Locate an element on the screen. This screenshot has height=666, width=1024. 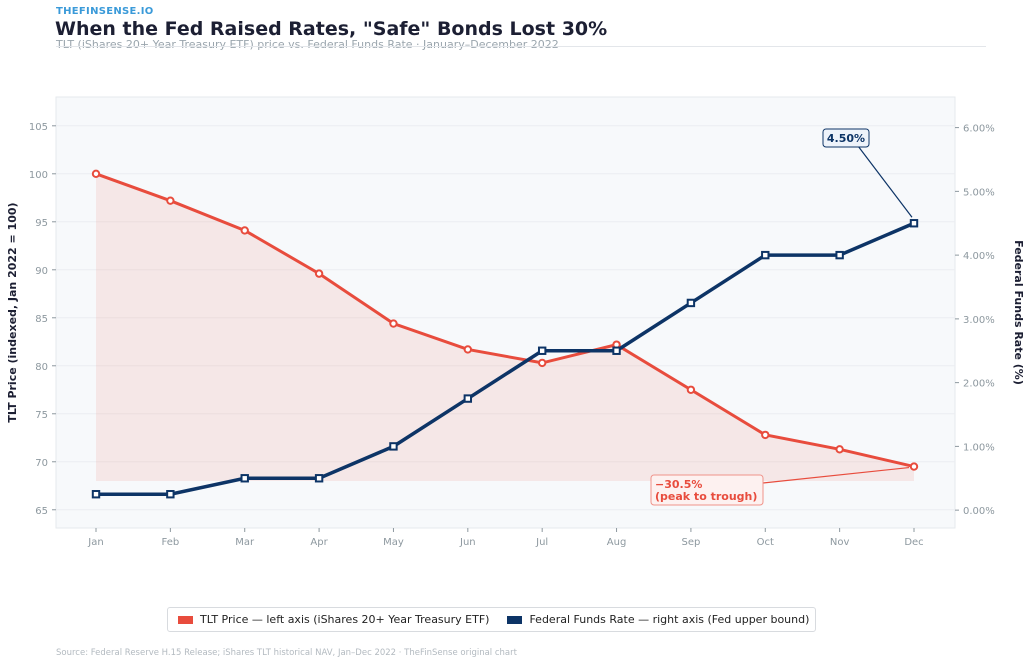
x-tick-label: Sep is located at coordinates (690, 542).